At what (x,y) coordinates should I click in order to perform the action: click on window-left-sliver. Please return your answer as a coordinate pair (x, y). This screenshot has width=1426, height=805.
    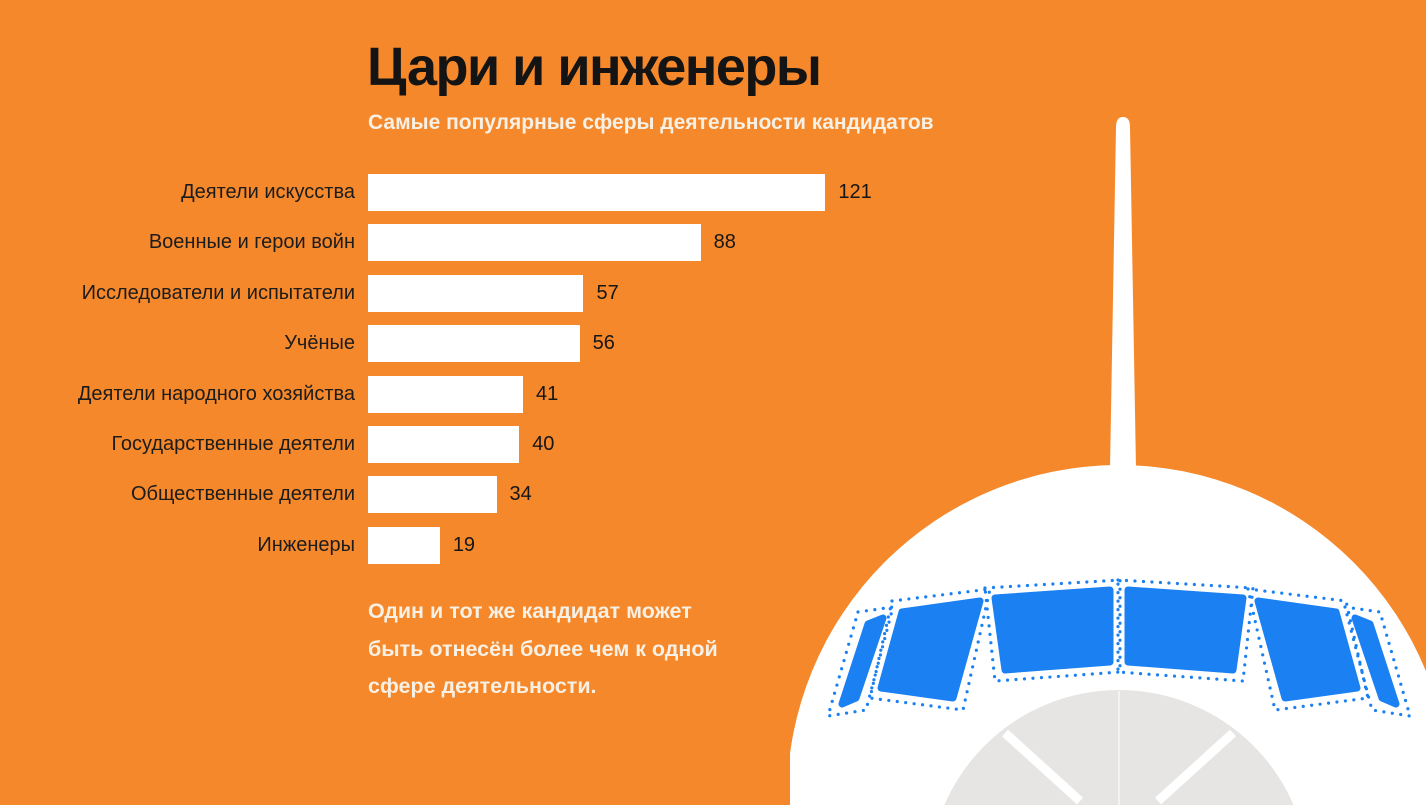
    Looking at the image, I should click on (862, 661).